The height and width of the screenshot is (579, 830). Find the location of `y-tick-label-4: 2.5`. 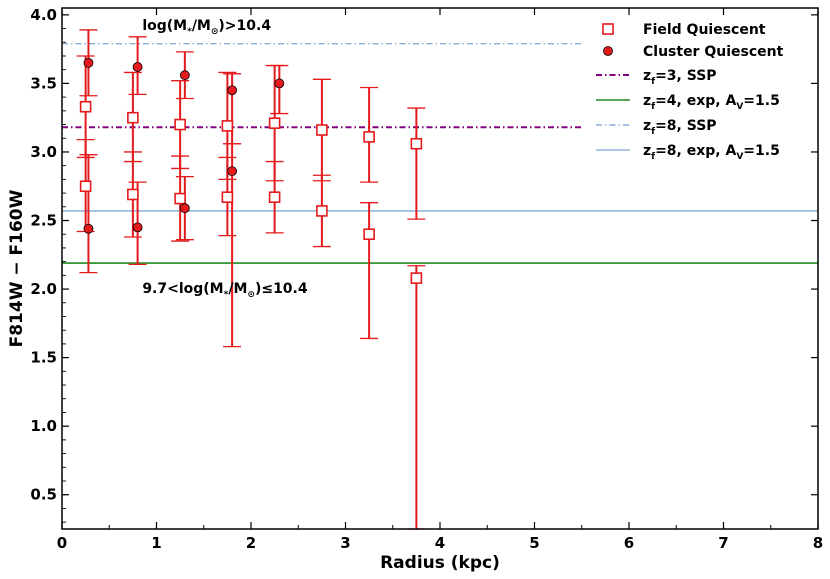

y-tick-label-4: 2.5 is located at coordinates (43, 221).